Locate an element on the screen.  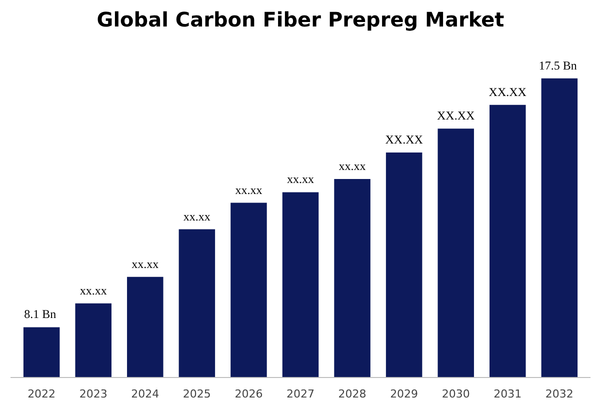
data-label: 8.1 Bn is located at coordinates (40, 314).